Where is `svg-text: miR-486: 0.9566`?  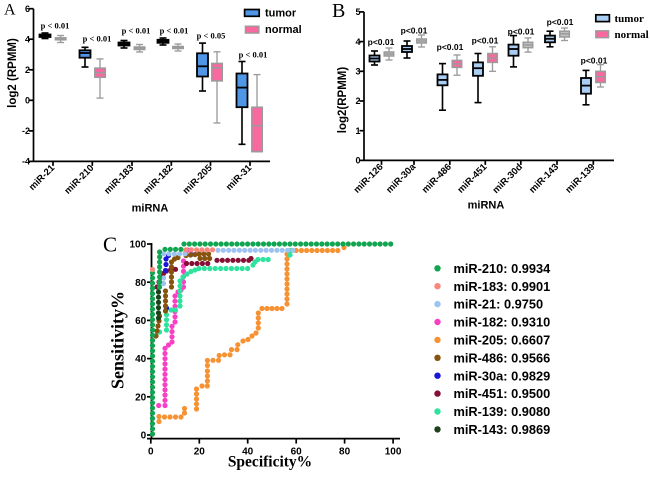 svg-text: miR-486: 0.9566 is located at coordinates (502, 357).